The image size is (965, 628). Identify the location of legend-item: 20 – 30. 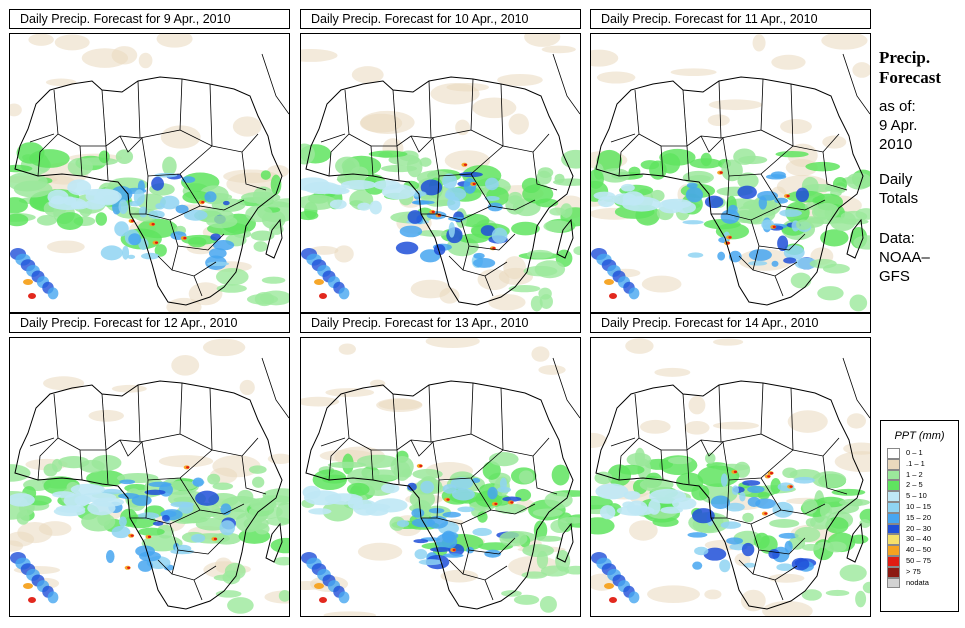
(919, 529).